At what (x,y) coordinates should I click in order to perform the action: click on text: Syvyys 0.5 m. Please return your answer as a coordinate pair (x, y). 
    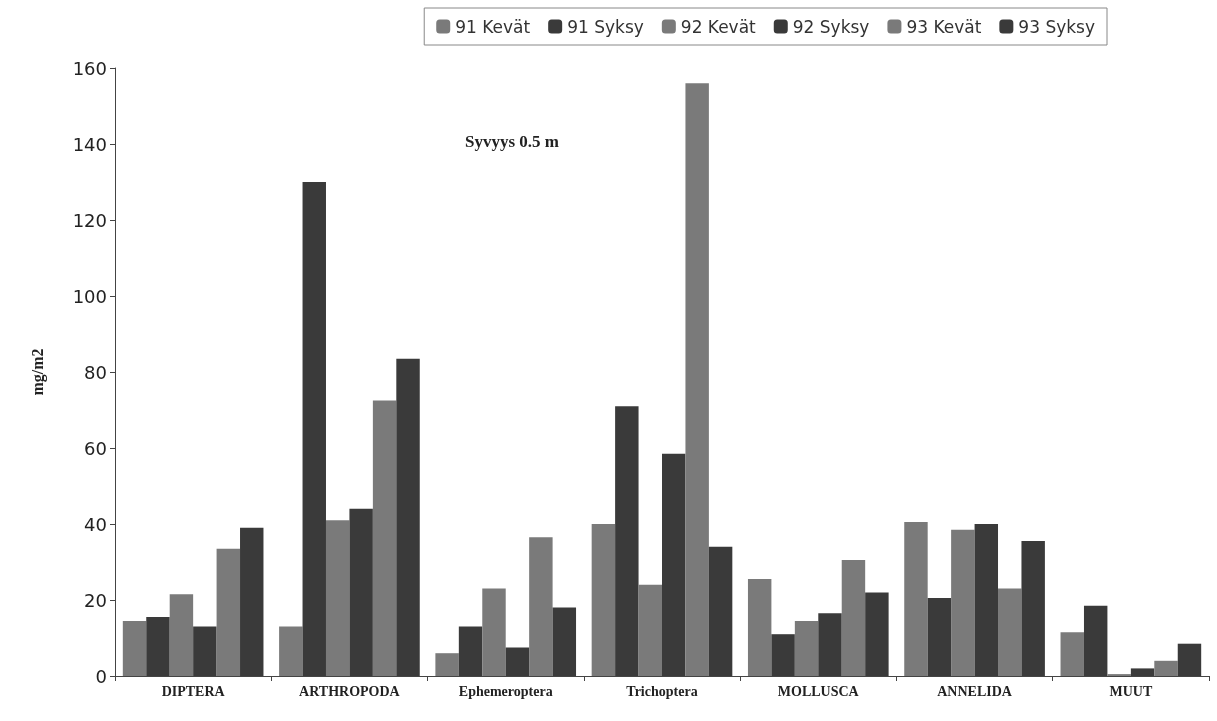
    Looking at the image, I should click on (512, 141).